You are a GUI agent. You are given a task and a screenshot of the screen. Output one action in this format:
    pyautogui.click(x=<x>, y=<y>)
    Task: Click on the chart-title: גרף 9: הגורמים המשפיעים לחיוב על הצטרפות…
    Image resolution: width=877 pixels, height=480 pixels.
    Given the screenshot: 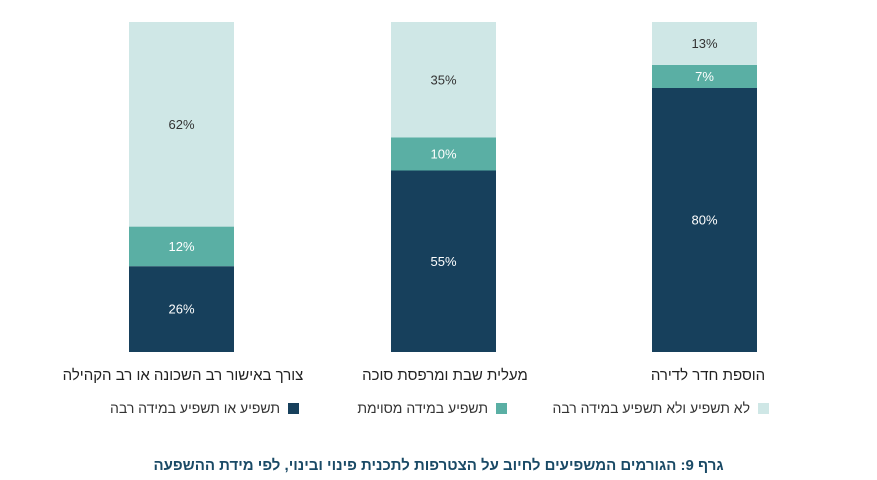 What is the action you would take?
    pyautogui.click(x=438, y=465)
    